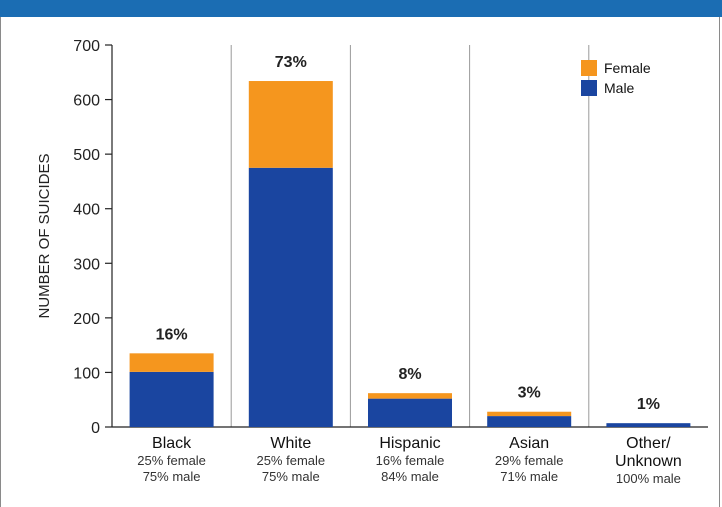 This screenshot has height=507, width=722. What do you see at coordinates (86, 46) in the screenshot?
I see `y-tick-label: 700` at bounding box center [86, 46].